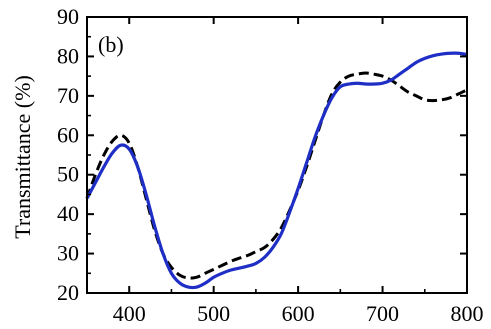 This screenshot has height=329, width=491. Describe the element at coordinates (68, 55) in the screenshot. I see `y-tick-label: 80` at that location.